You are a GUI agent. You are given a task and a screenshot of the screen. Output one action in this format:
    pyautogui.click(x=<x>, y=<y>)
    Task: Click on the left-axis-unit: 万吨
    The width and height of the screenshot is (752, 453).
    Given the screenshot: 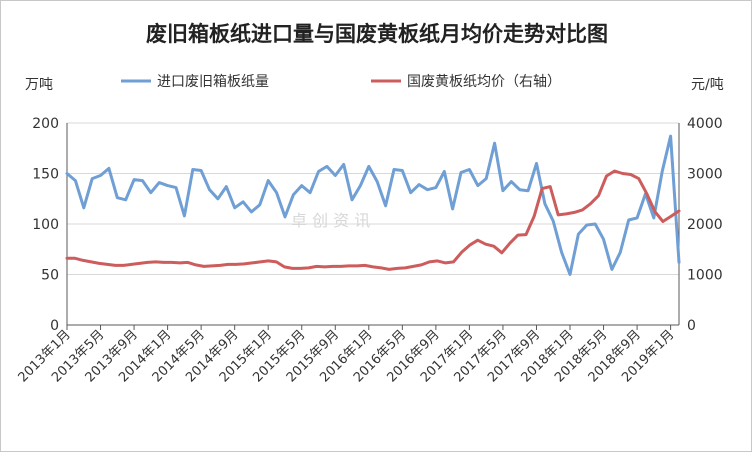 What is the action you would take?
    pyautogui.click(x=39, y=85)
    